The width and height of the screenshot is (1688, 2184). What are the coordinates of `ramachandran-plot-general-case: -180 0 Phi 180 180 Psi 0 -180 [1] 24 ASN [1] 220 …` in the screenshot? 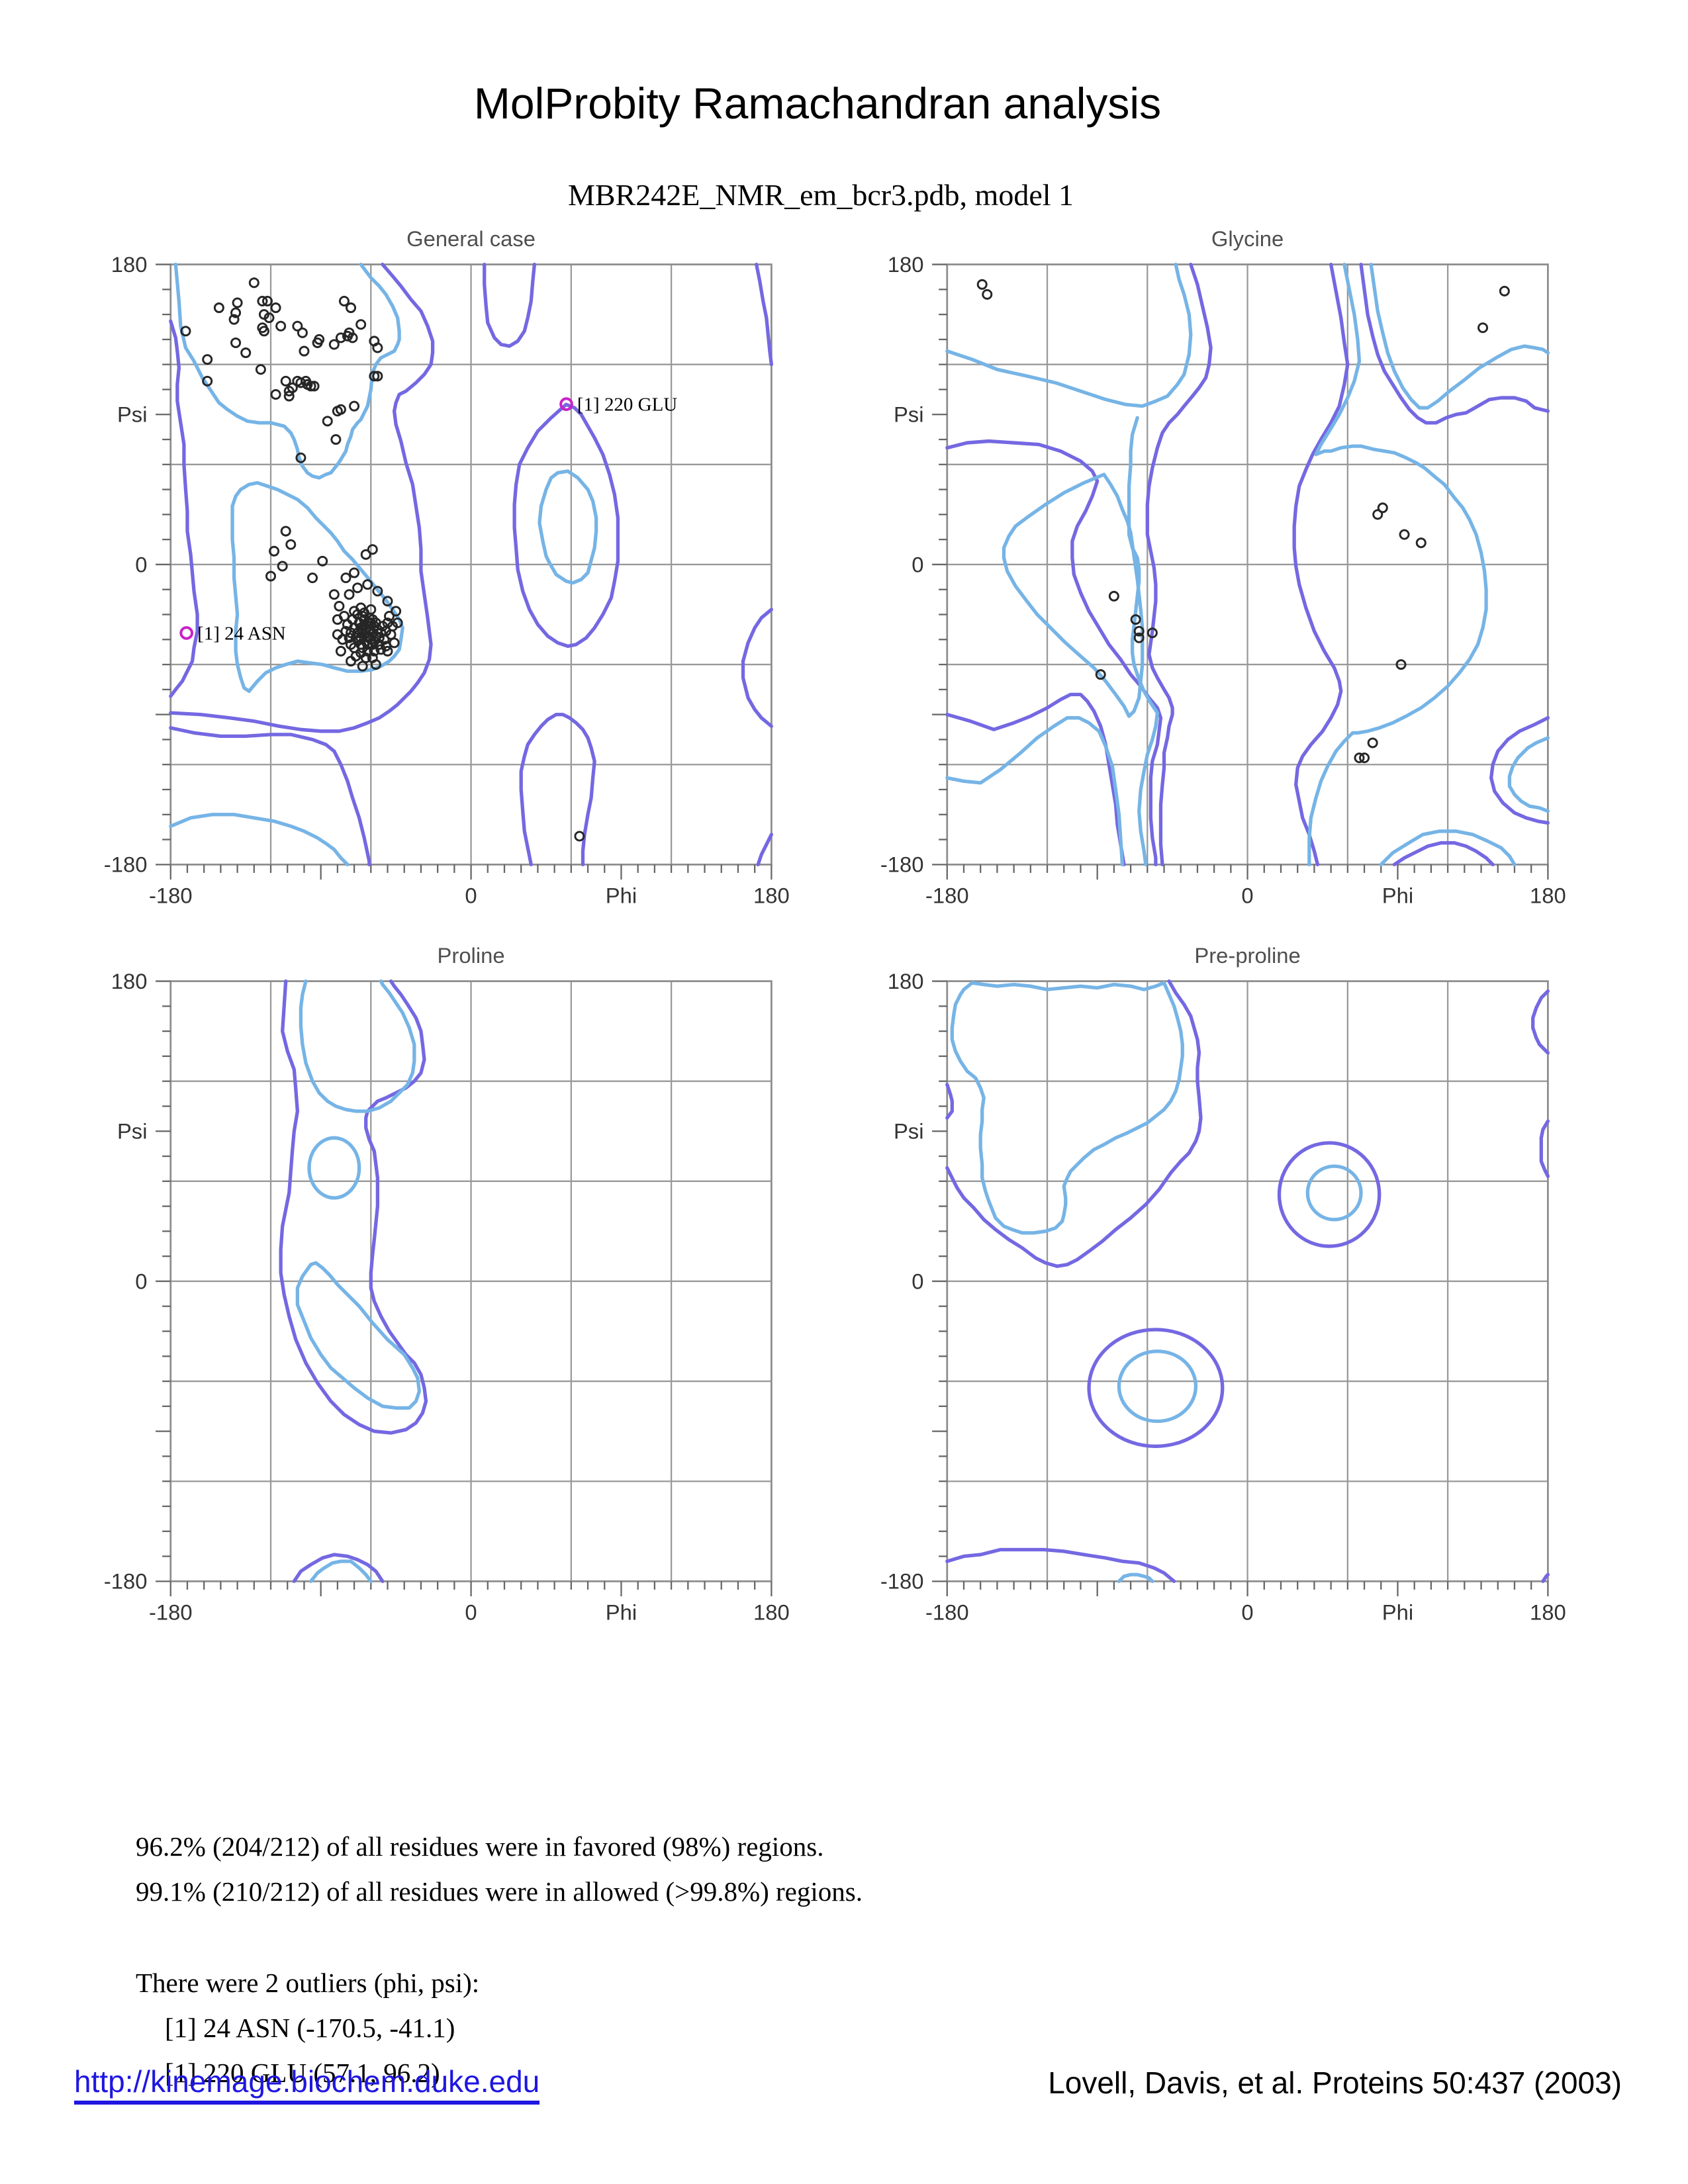 It's located at (447, 566).